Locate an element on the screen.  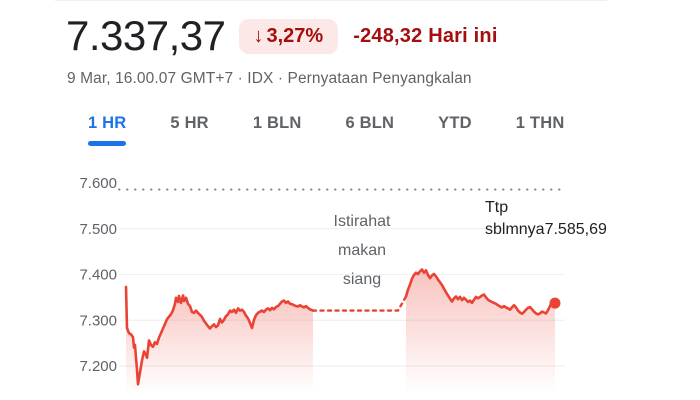
change-absolute: -248,32 Hari ini is located at coordinates (425, 35).